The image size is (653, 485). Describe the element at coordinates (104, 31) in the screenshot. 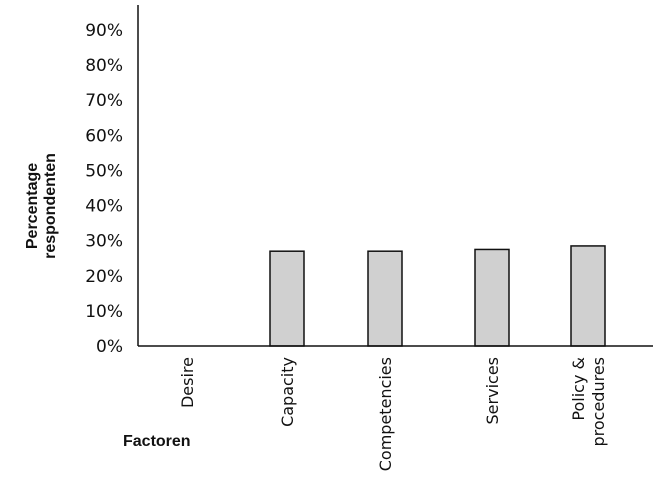

I see `y-tick-label: 90%` at that location.